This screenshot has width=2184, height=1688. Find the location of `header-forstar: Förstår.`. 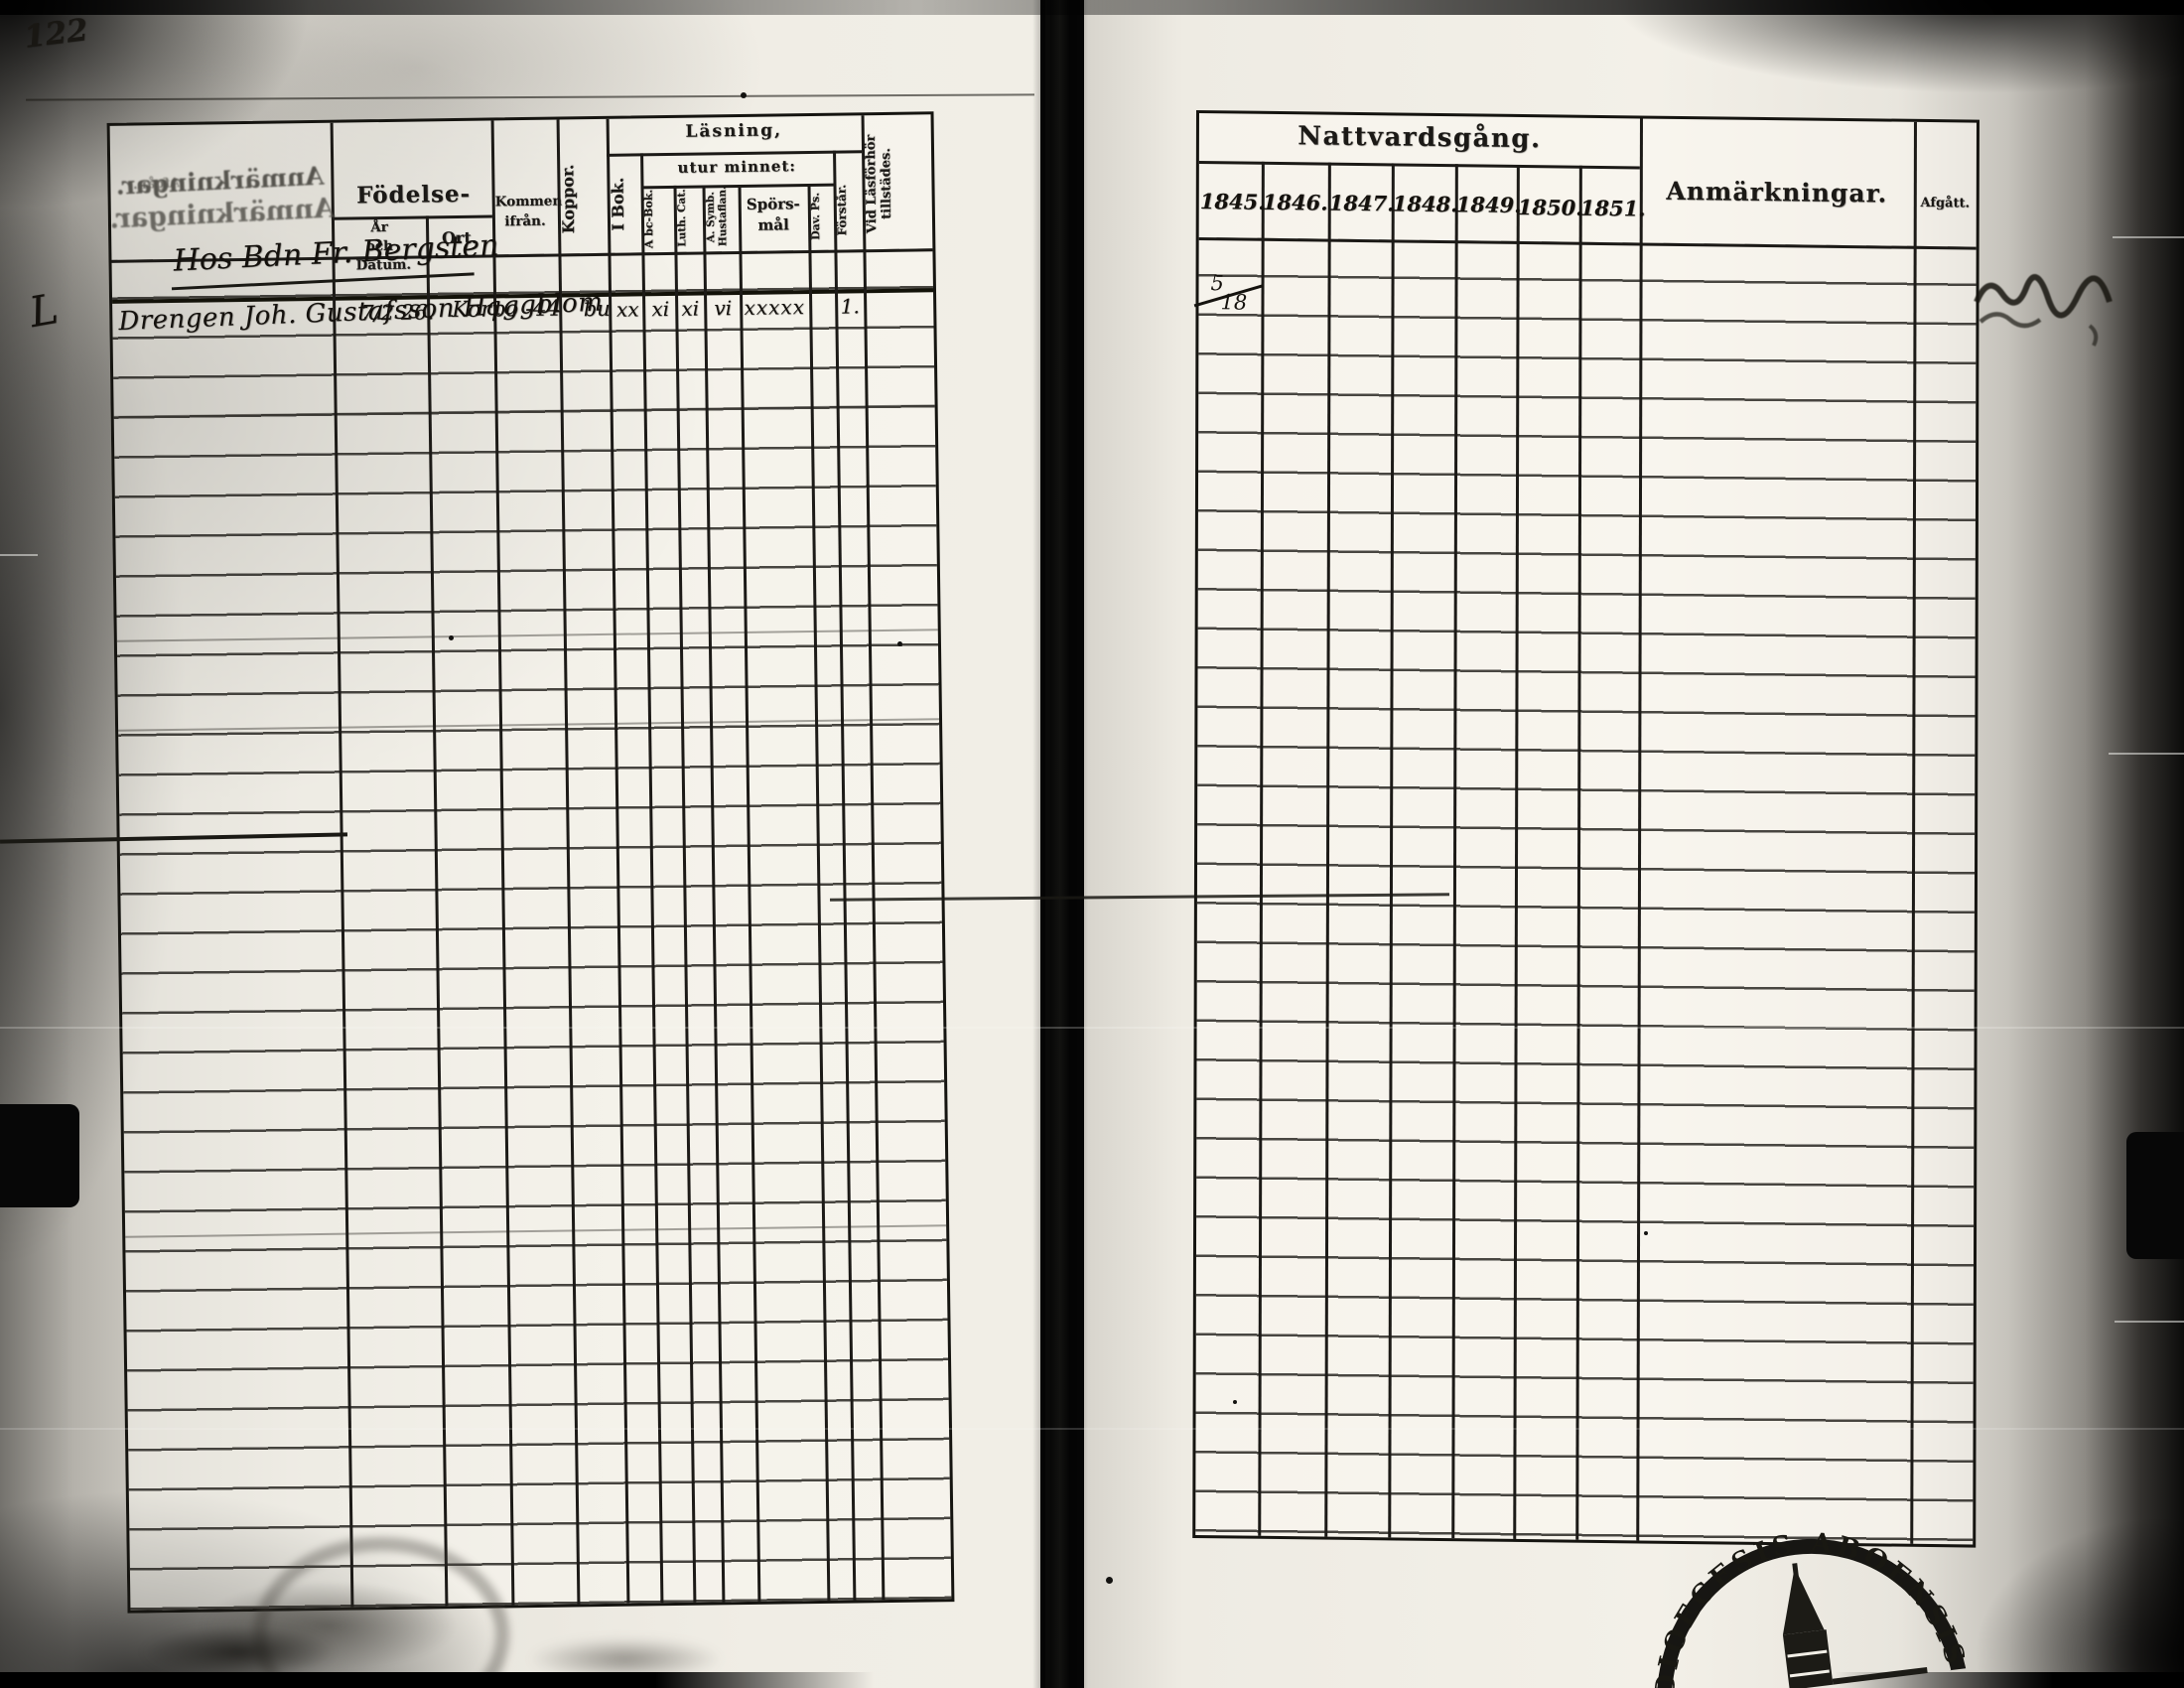

header-forstar: Förstår. is located at coordinates (842, 210).